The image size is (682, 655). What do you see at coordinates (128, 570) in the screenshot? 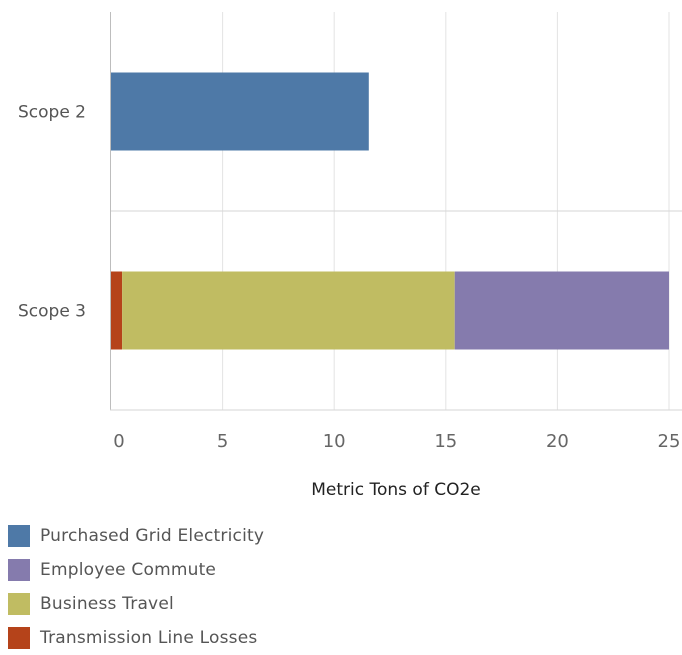
I see `legend-label: Employee Commute` at bounding box center [128, 570].